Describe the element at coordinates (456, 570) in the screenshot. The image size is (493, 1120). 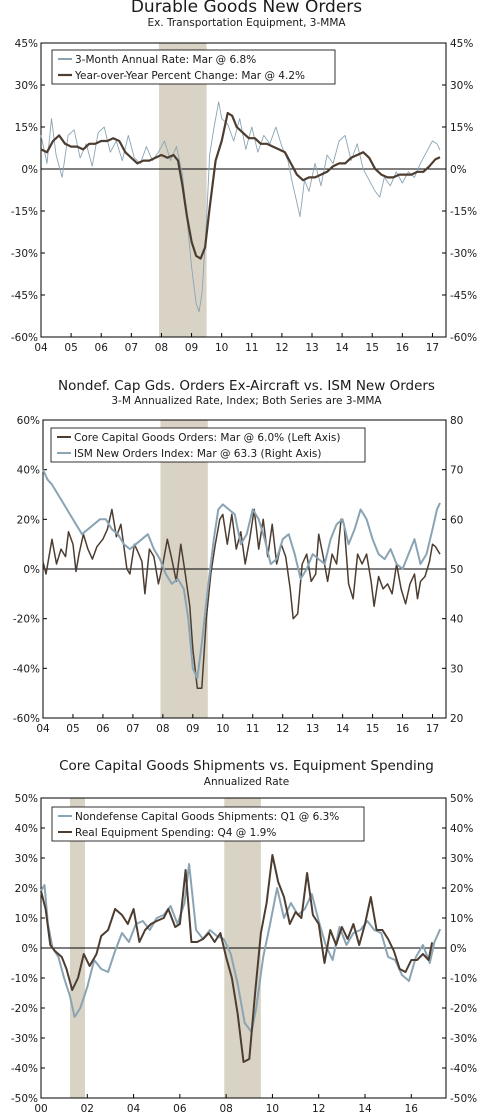
I see `right-y-tick-label: 50` at that location.